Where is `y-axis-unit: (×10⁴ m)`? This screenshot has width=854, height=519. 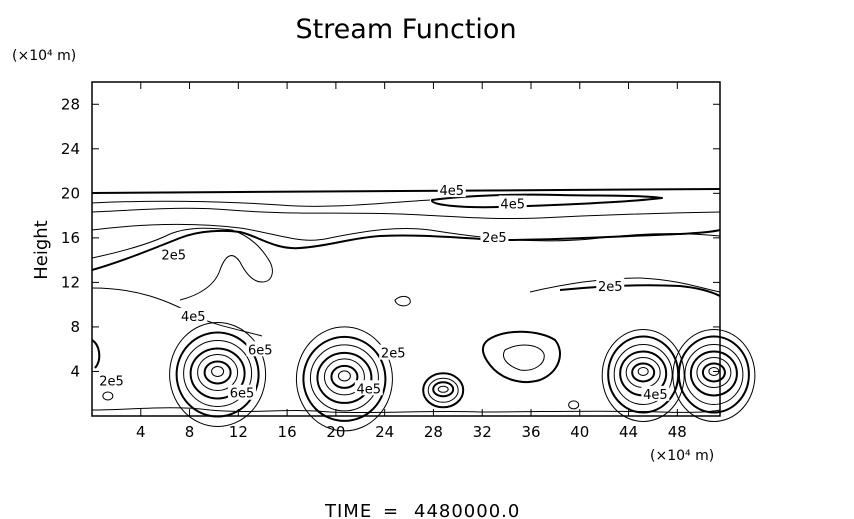 y-axis-unit: (×10⁴ m) is located at coordinates (44, 56).